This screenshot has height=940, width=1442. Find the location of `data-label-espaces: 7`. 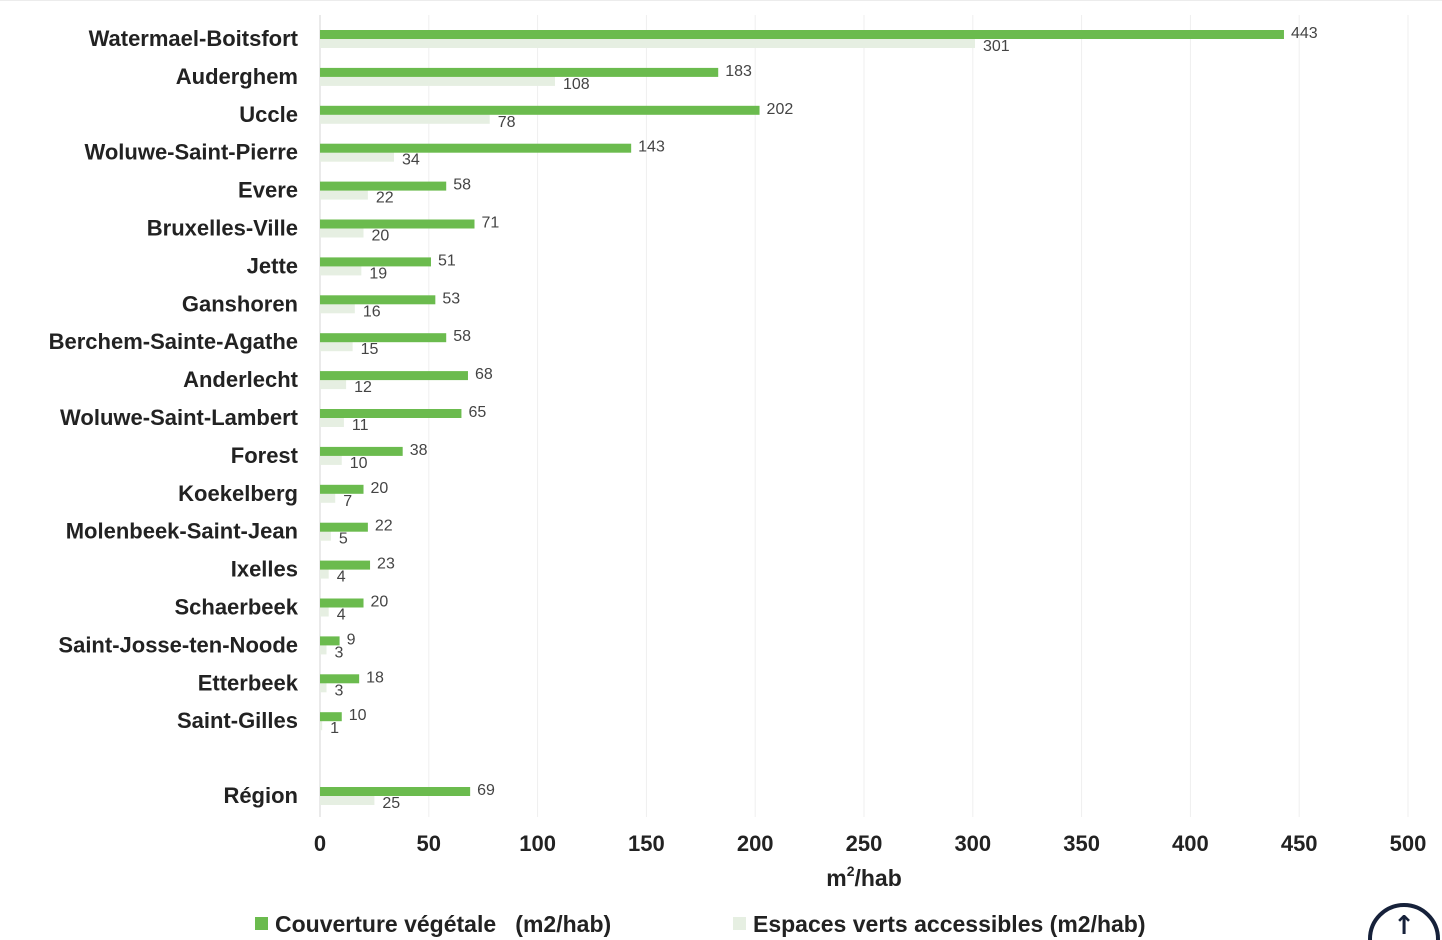

data-label-espaces: 7 is located at coordinates (347, 501).